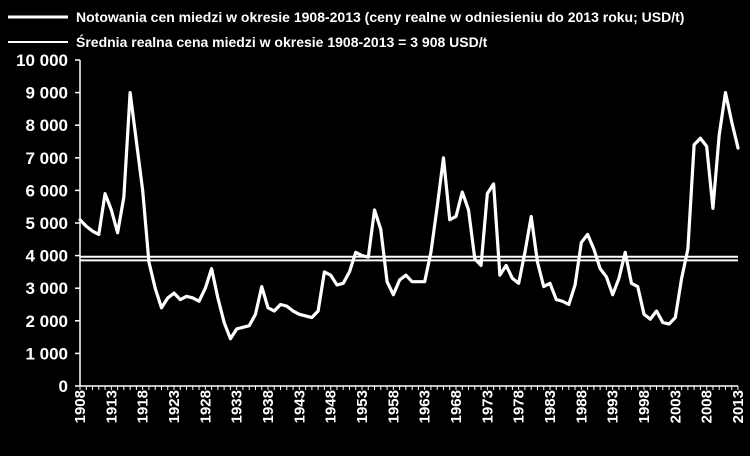 The height and width of the screenshot is (456, 750). Describe the element at coordinates (42, 60) in the screenshot. I see `y-tick-label: 10 000` at that location.